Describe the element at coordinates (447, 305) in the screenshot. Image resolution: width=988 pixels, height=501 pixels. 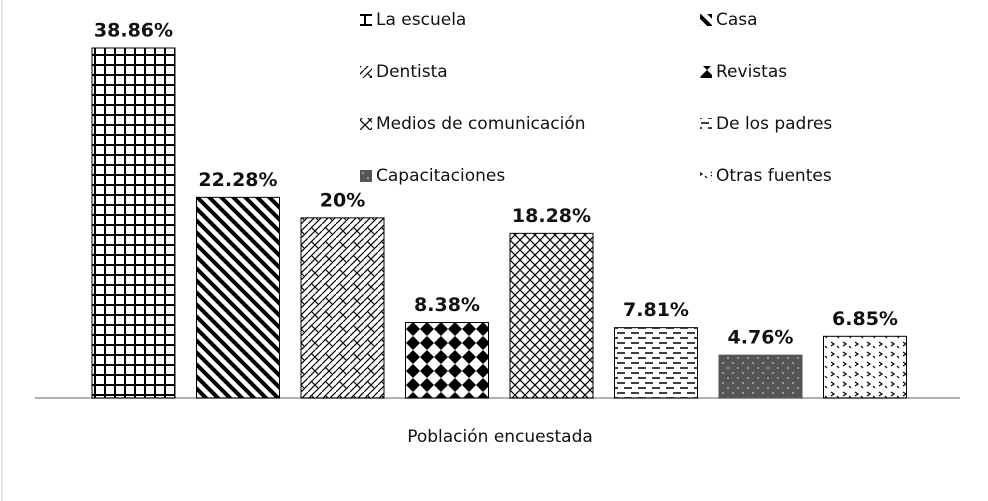
I see `data-label: 8.38%` at that location.